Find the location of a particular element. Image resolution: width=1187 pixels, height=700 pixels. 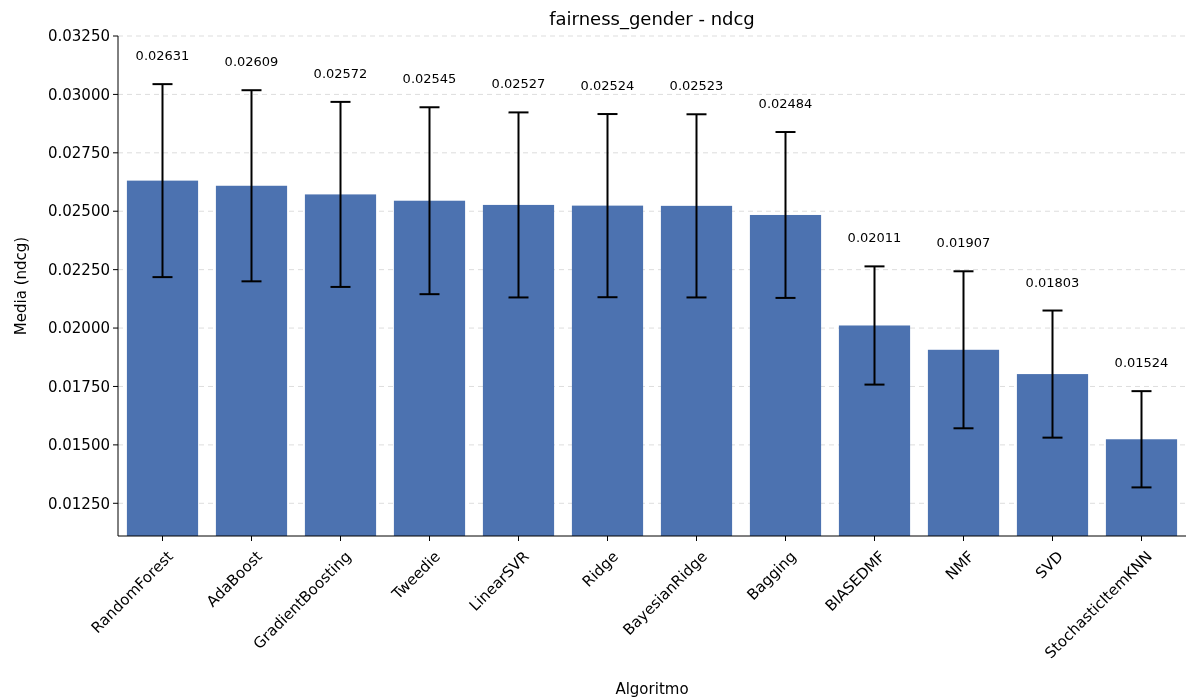

annotation: 0.02524 is located at coordinates (607, 86).